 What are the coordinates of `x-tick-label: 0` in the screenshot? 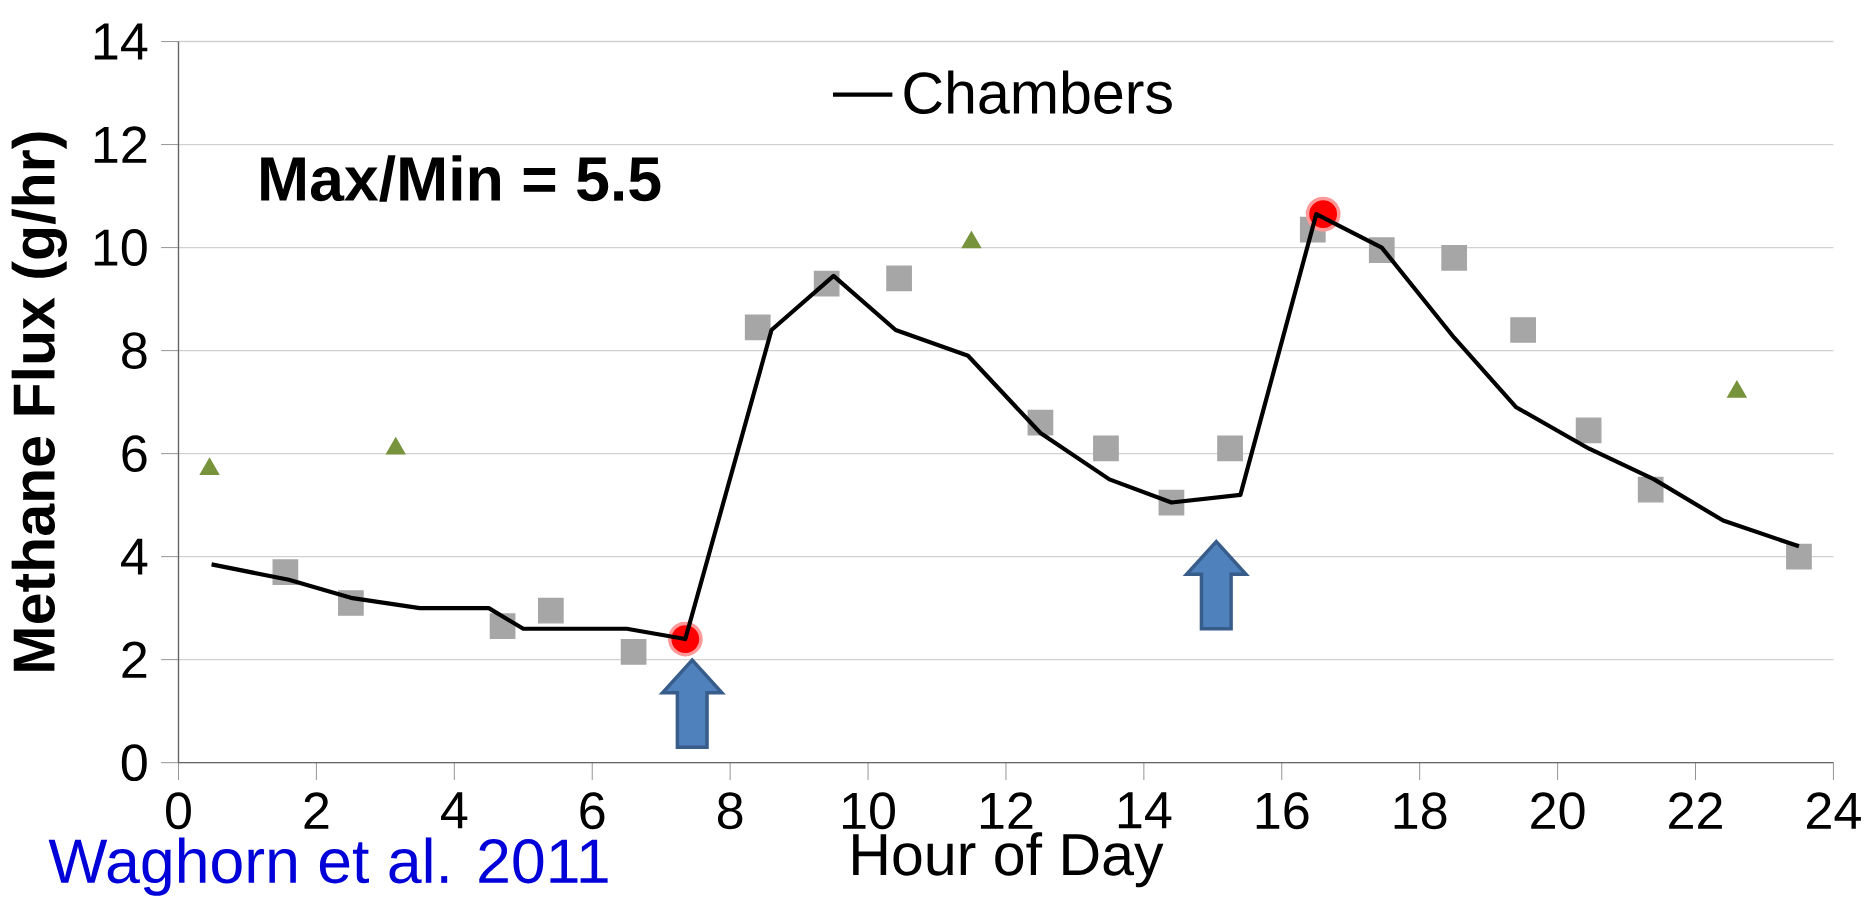 It's located at (178, 811).